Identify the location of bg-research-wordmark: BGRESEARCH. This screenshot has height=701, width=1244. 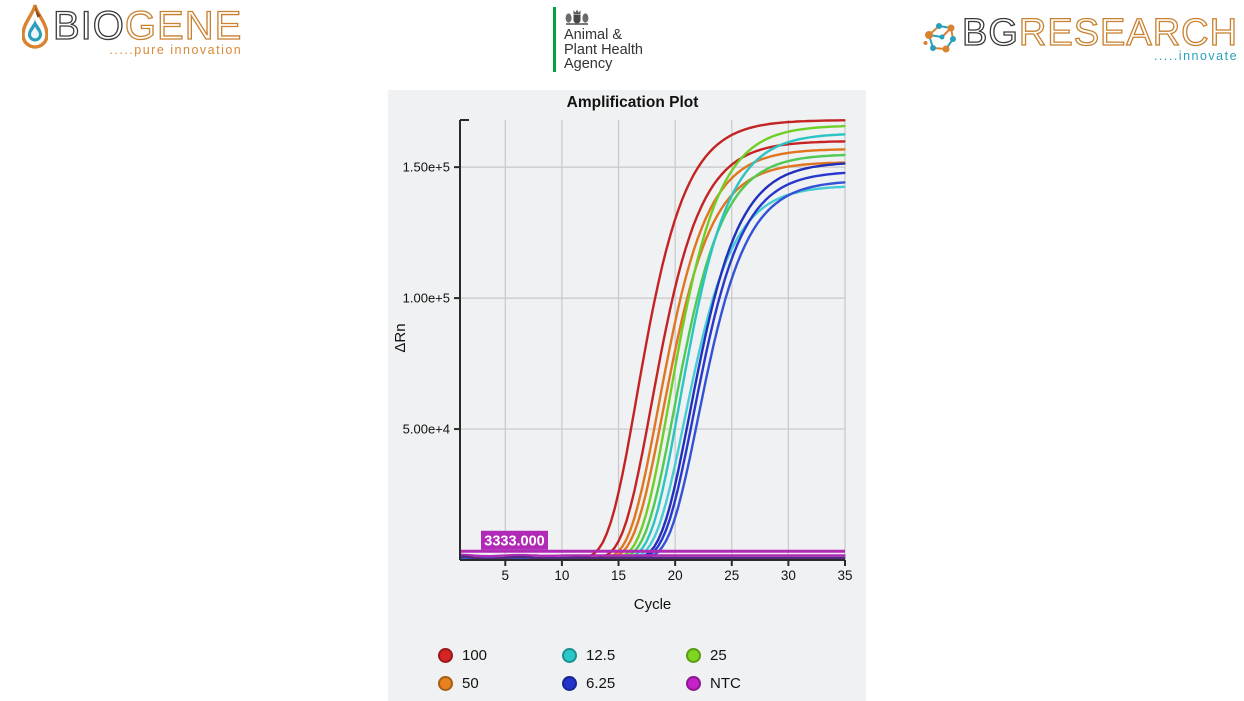
(1100, 32).